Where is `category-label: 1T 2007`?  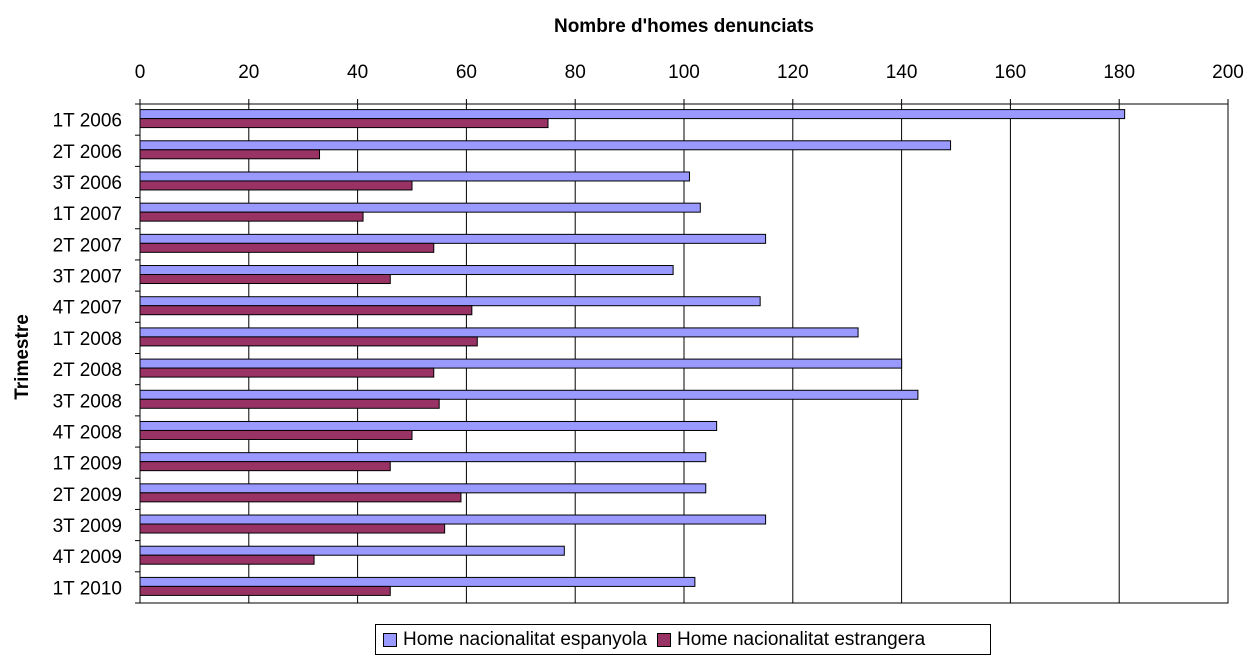
category-label: 1T 2007 is located at coordinates (87, 214).